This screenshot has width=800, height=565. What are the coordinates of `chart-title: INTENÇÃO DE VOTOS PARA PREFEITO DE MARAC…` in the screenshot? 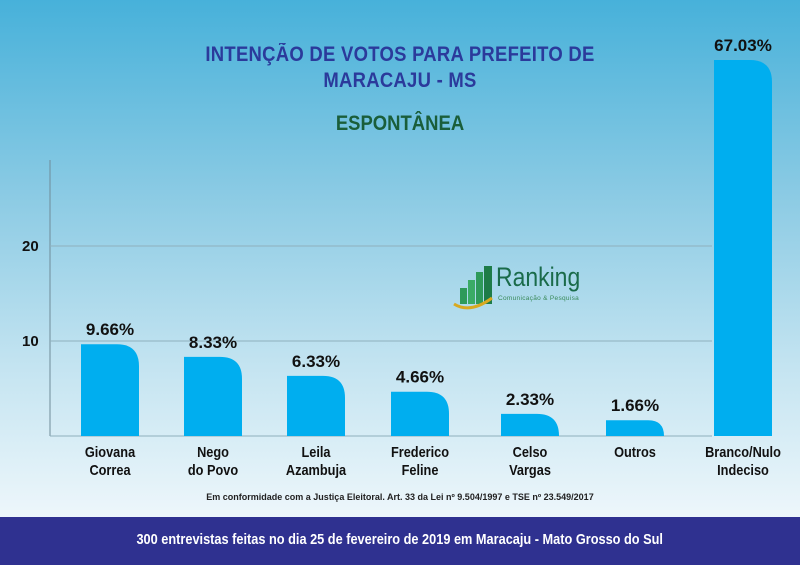 It's located at (400, 67).